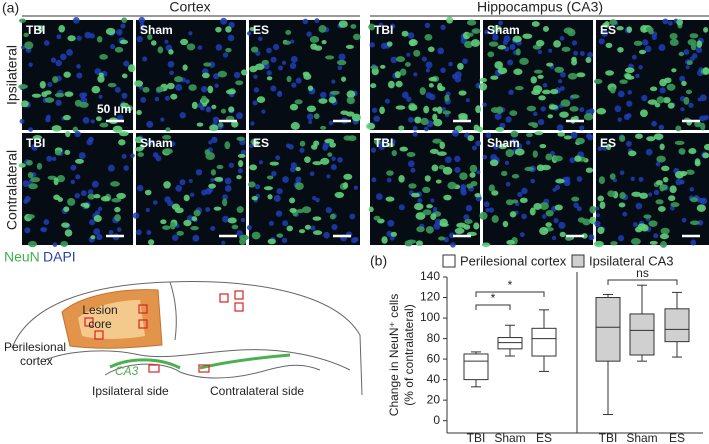  I want to click on roi-box, so click(224, 298).